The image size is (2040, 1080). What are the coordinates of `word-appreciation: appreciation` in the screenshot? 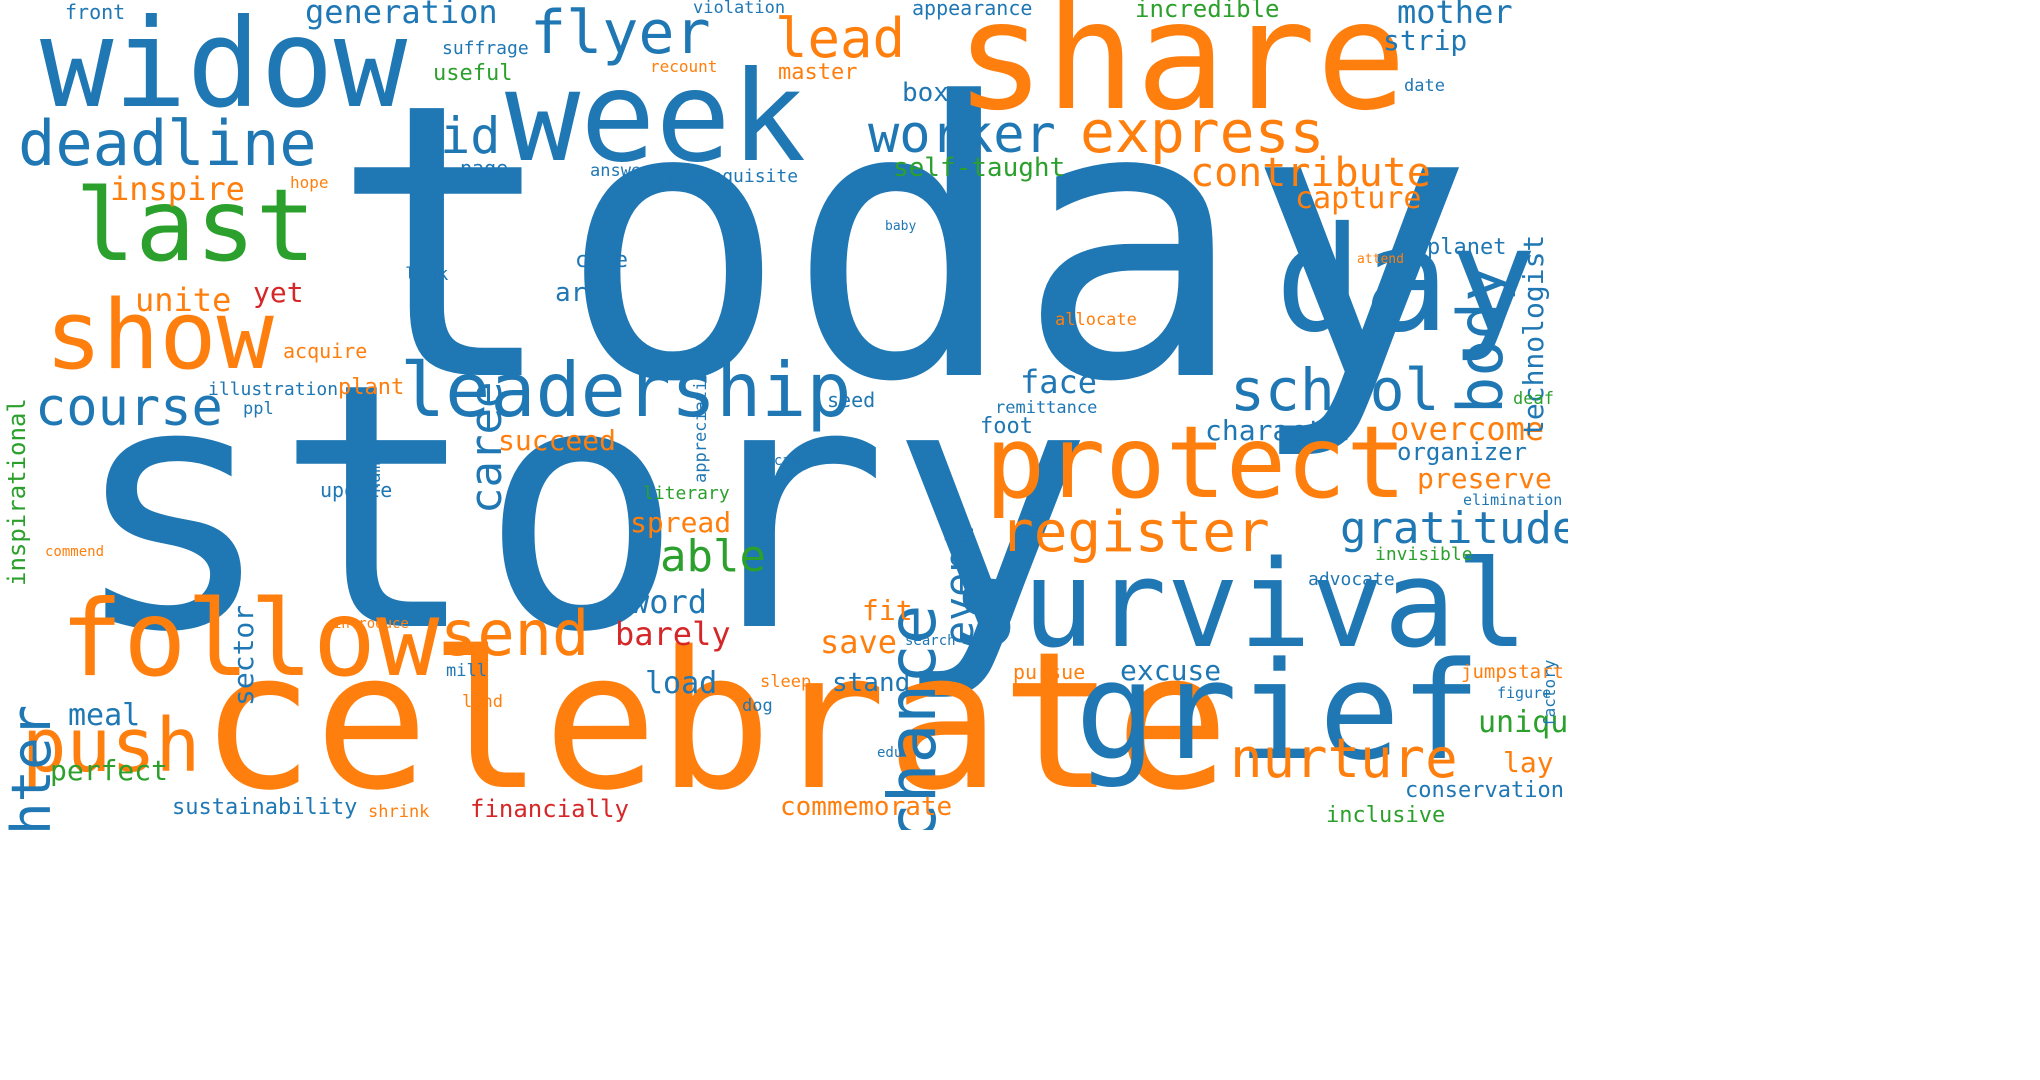 It's located at (701, 421).